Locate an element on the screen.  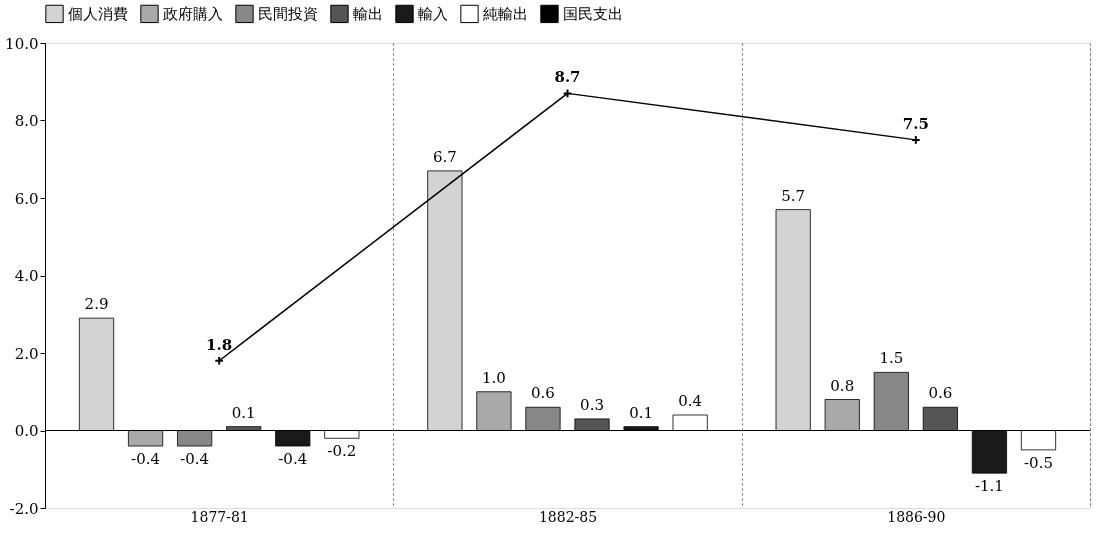
legend-label: 国民支出 is located at coordinates (593, 13).